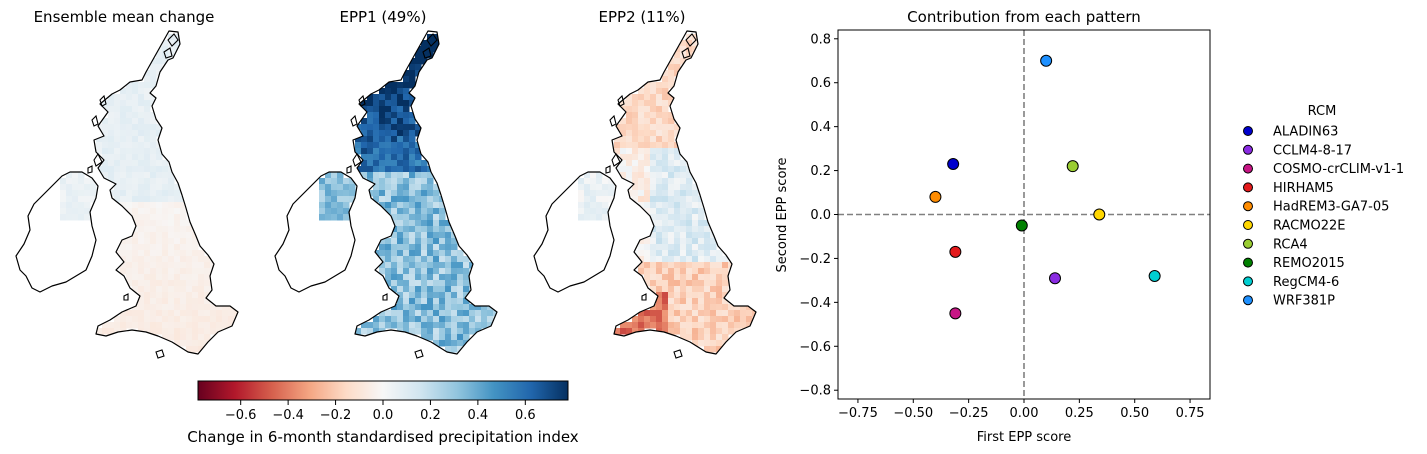  I want to click on scatter-ylabel: Second EPP score, so click(782, 215).